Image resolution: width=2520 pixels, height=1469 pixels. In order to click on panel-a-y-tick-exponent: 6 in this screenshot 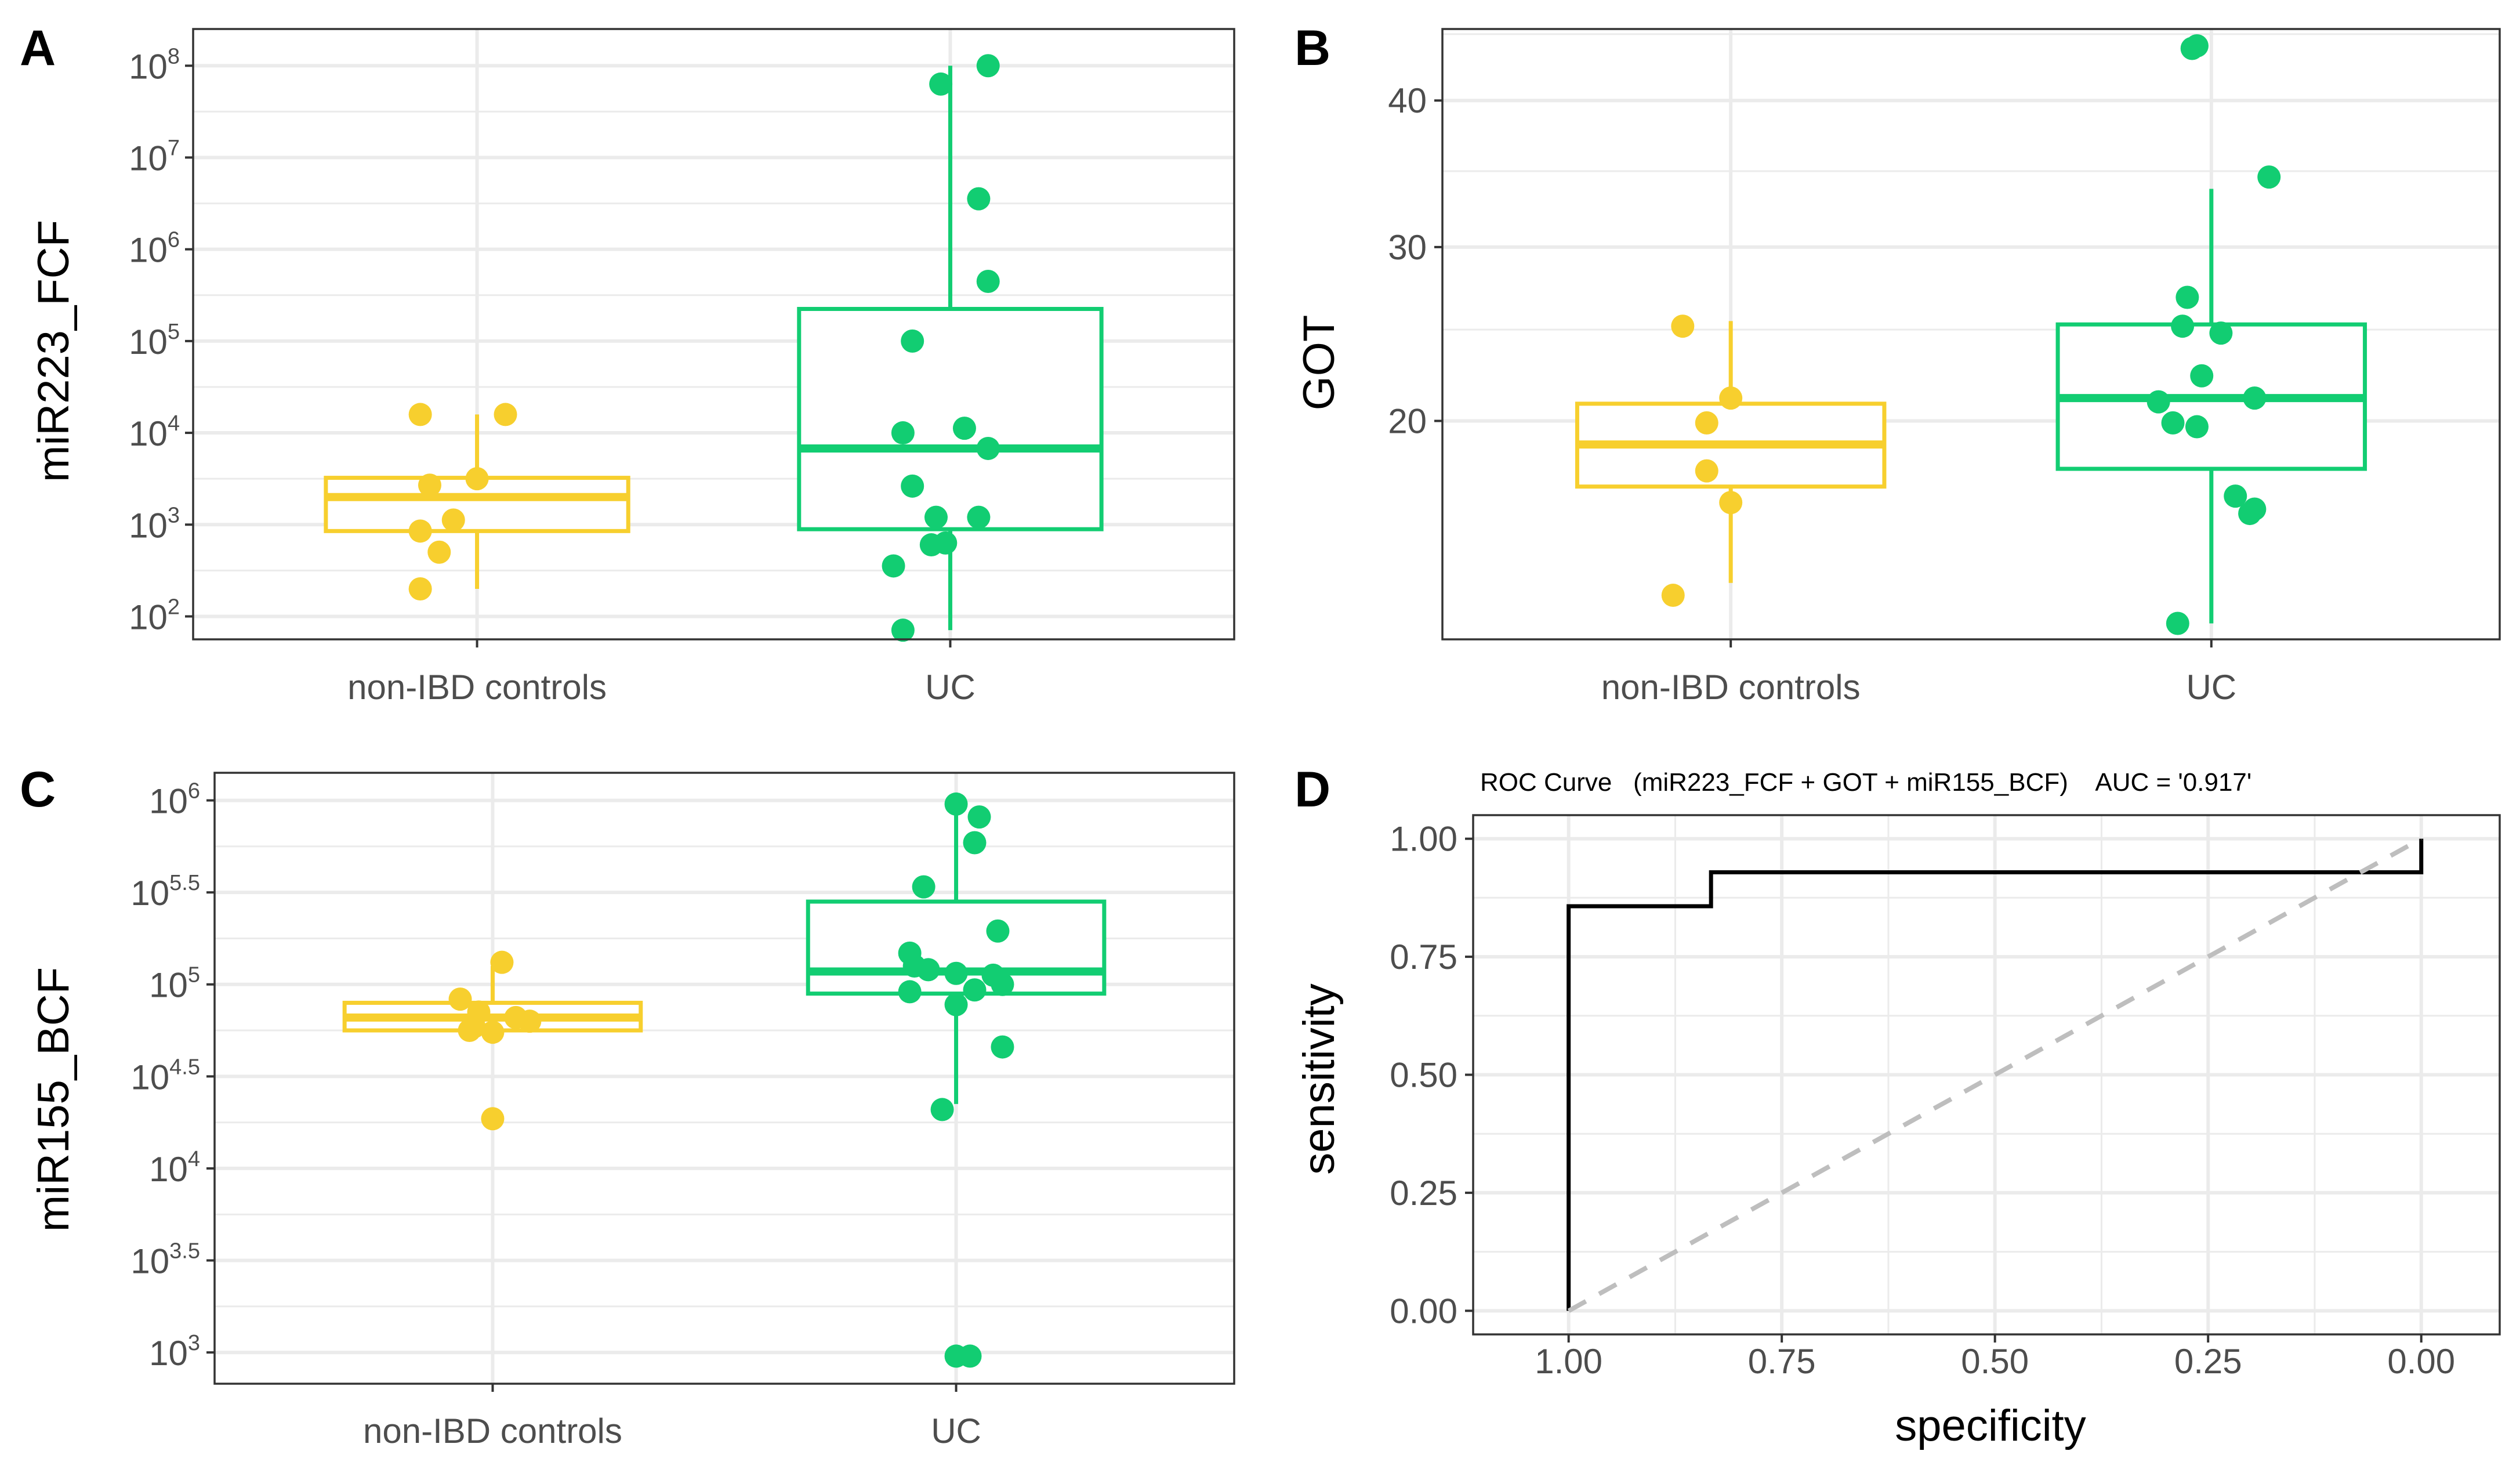, I will do `click(174, 240)`.